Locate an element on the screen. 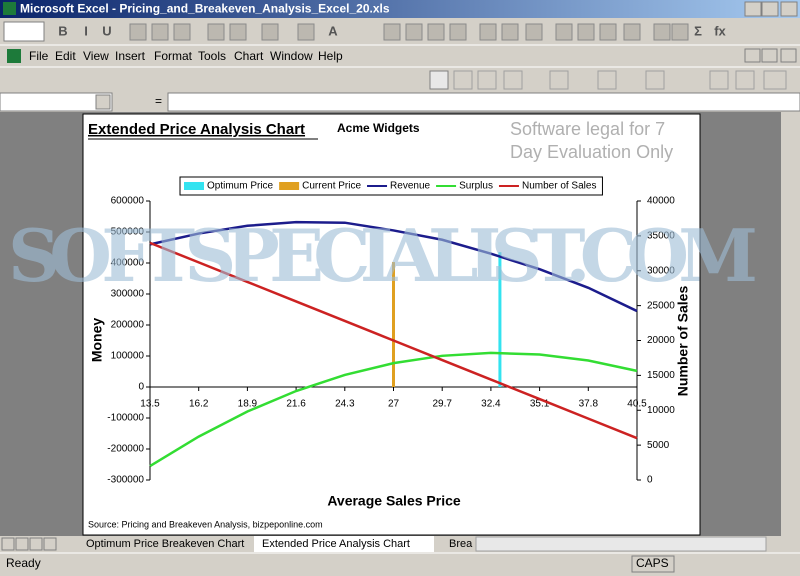 Image resolution: width=800 pixels, height=576 pixels. caps-panel is located at coordinates (653, 564).